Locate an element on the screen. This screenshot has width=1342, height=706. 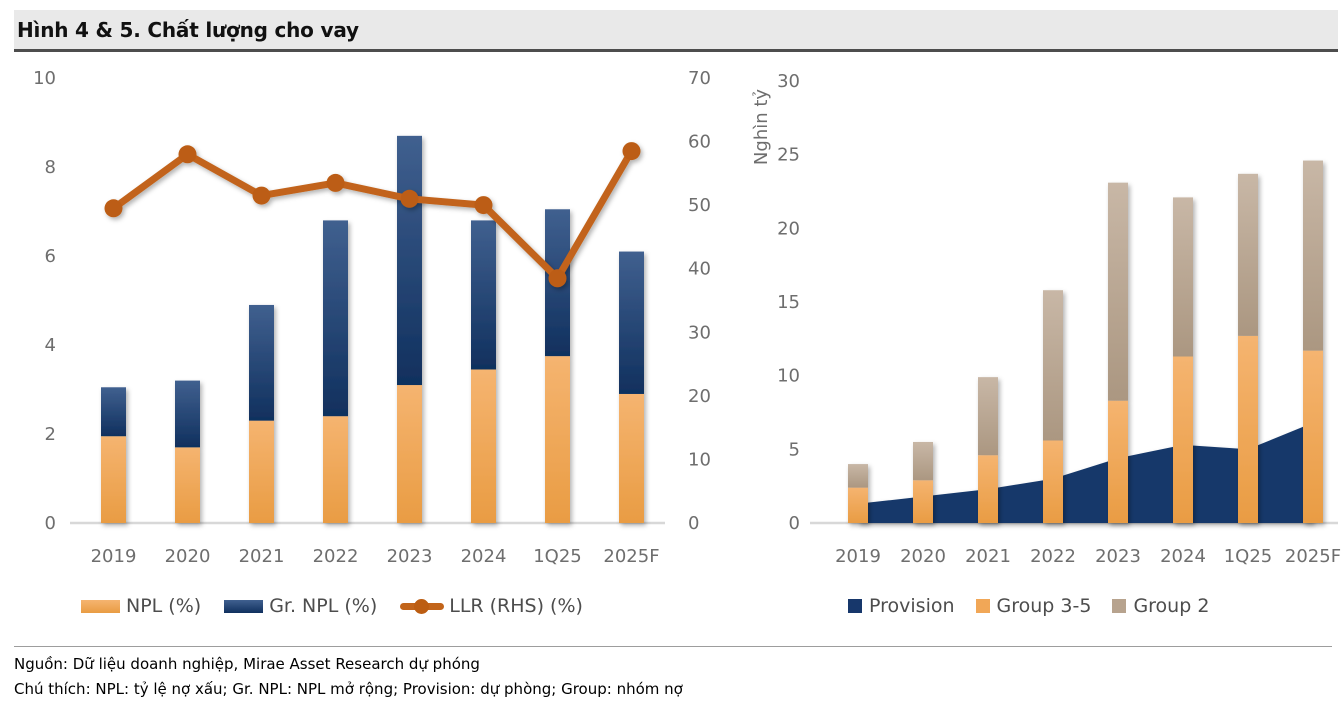
grnpl-swatch-icon is located at coordinates (244, 606).